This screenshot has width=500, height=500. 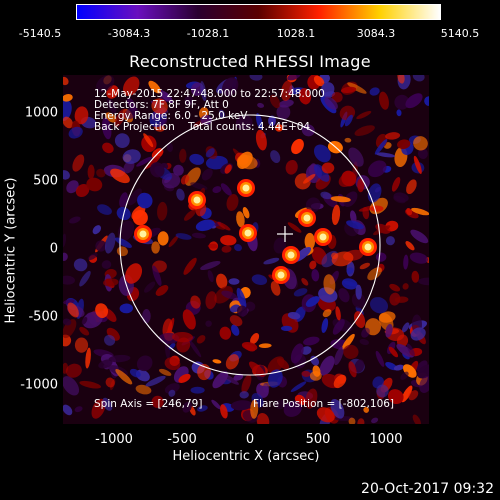 What do you see at coordinates (161, 105) in the screenshot?
I see `annotation-detectors: Detectors: 7F 8F 9F, Att 0` at bounding box center [161, 105].